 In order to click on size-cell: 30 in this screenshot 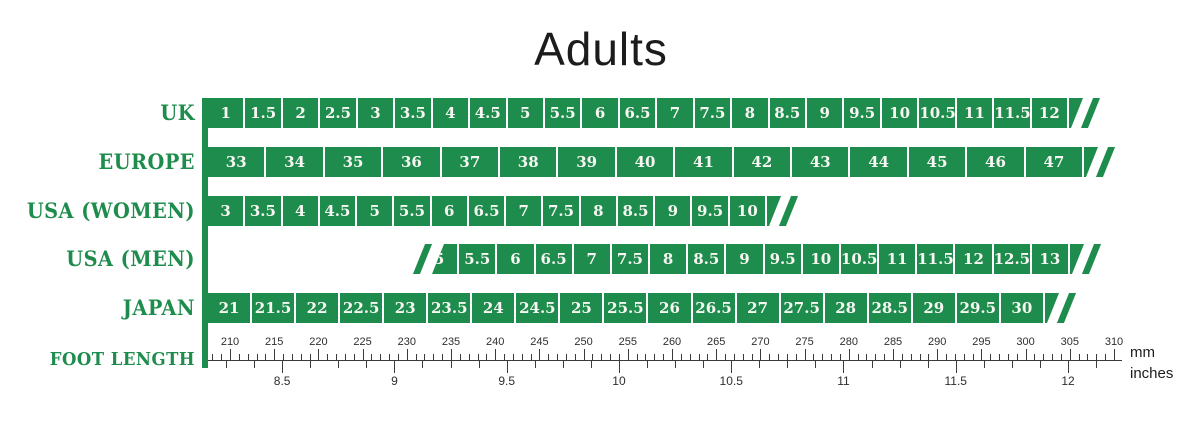, I will do `click(1022, 308)`.